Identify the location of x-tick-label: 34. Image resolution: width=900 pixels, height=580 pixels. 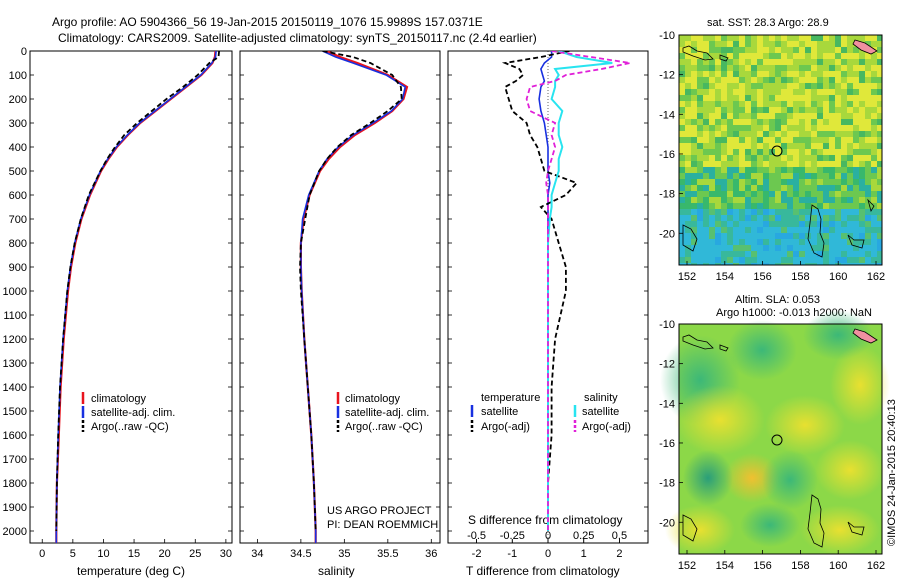
(257, 554).